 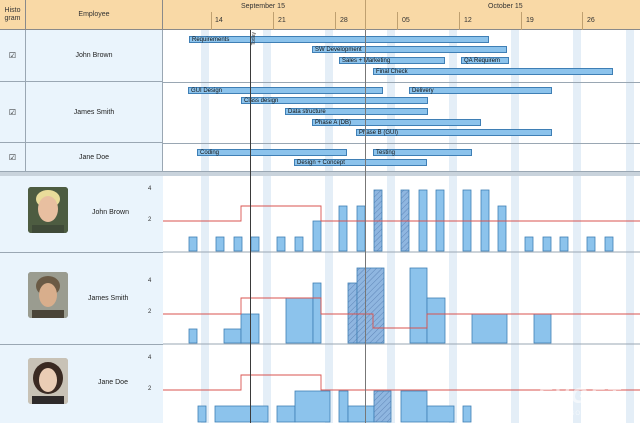 I want to click on day-label: 19, so click(x=530, y=20).